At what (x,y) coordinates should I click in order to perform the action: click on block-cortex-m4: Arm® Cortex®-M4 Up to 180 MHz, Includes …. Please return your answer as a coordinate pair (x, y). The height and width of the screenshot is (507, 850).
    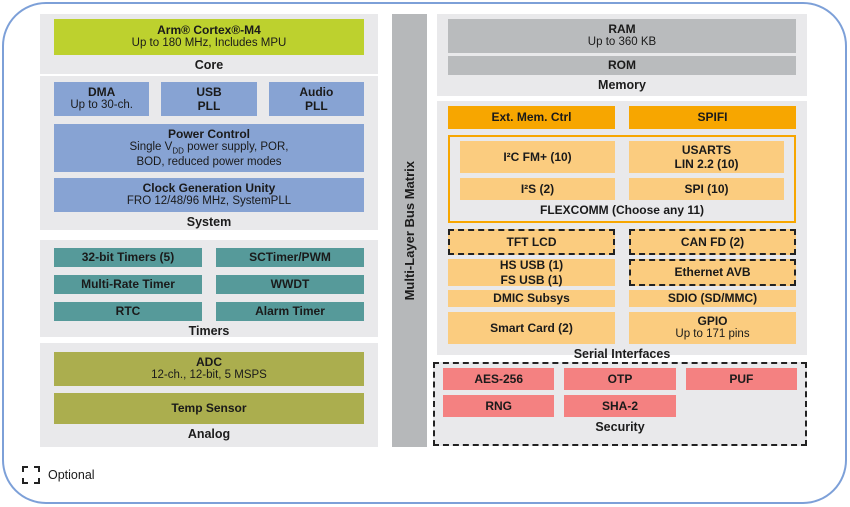
    Looking at the image, I should click on (209, 37).